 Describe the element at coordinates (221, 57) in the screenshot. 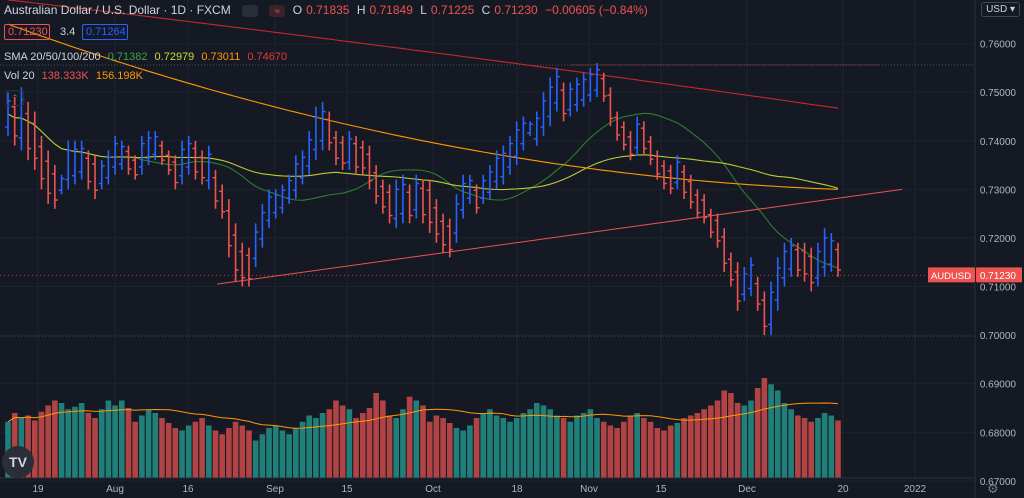

I see `sma100-value: 0.73011` at that location.